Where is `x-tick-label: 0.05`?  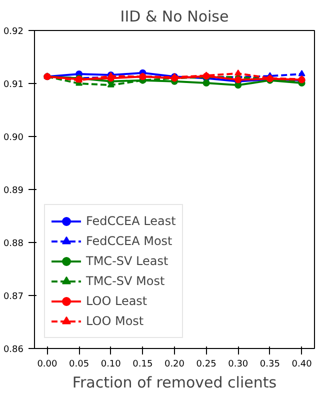
x-tick-label: 0.05 is located at coordinates (79, 365).